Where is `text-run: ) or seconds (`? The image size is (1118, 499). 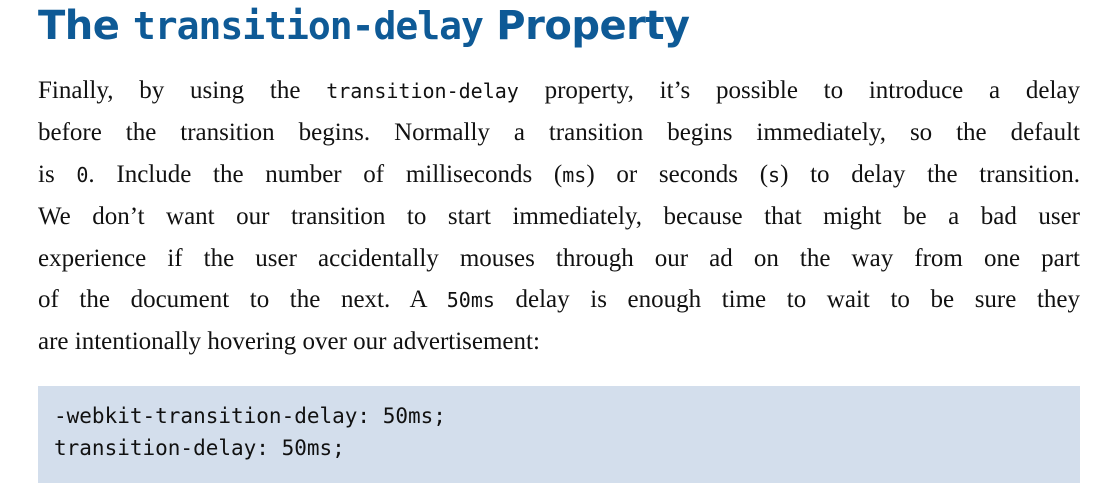 text-run: ) or seconds ( is located at coordinates (677, 174).